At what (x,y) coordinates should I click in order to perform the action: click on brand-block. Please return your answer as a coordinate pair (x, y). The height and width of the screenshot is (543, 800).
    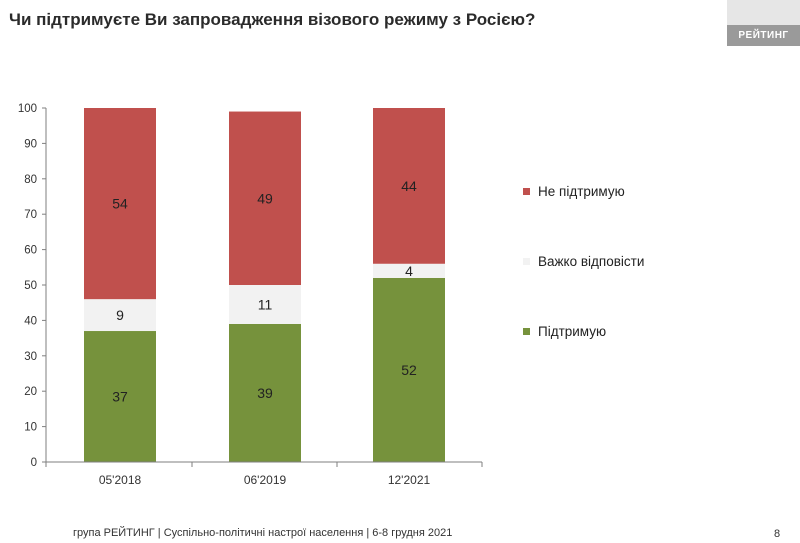
    Looking at the image, I should click on (763, 12).